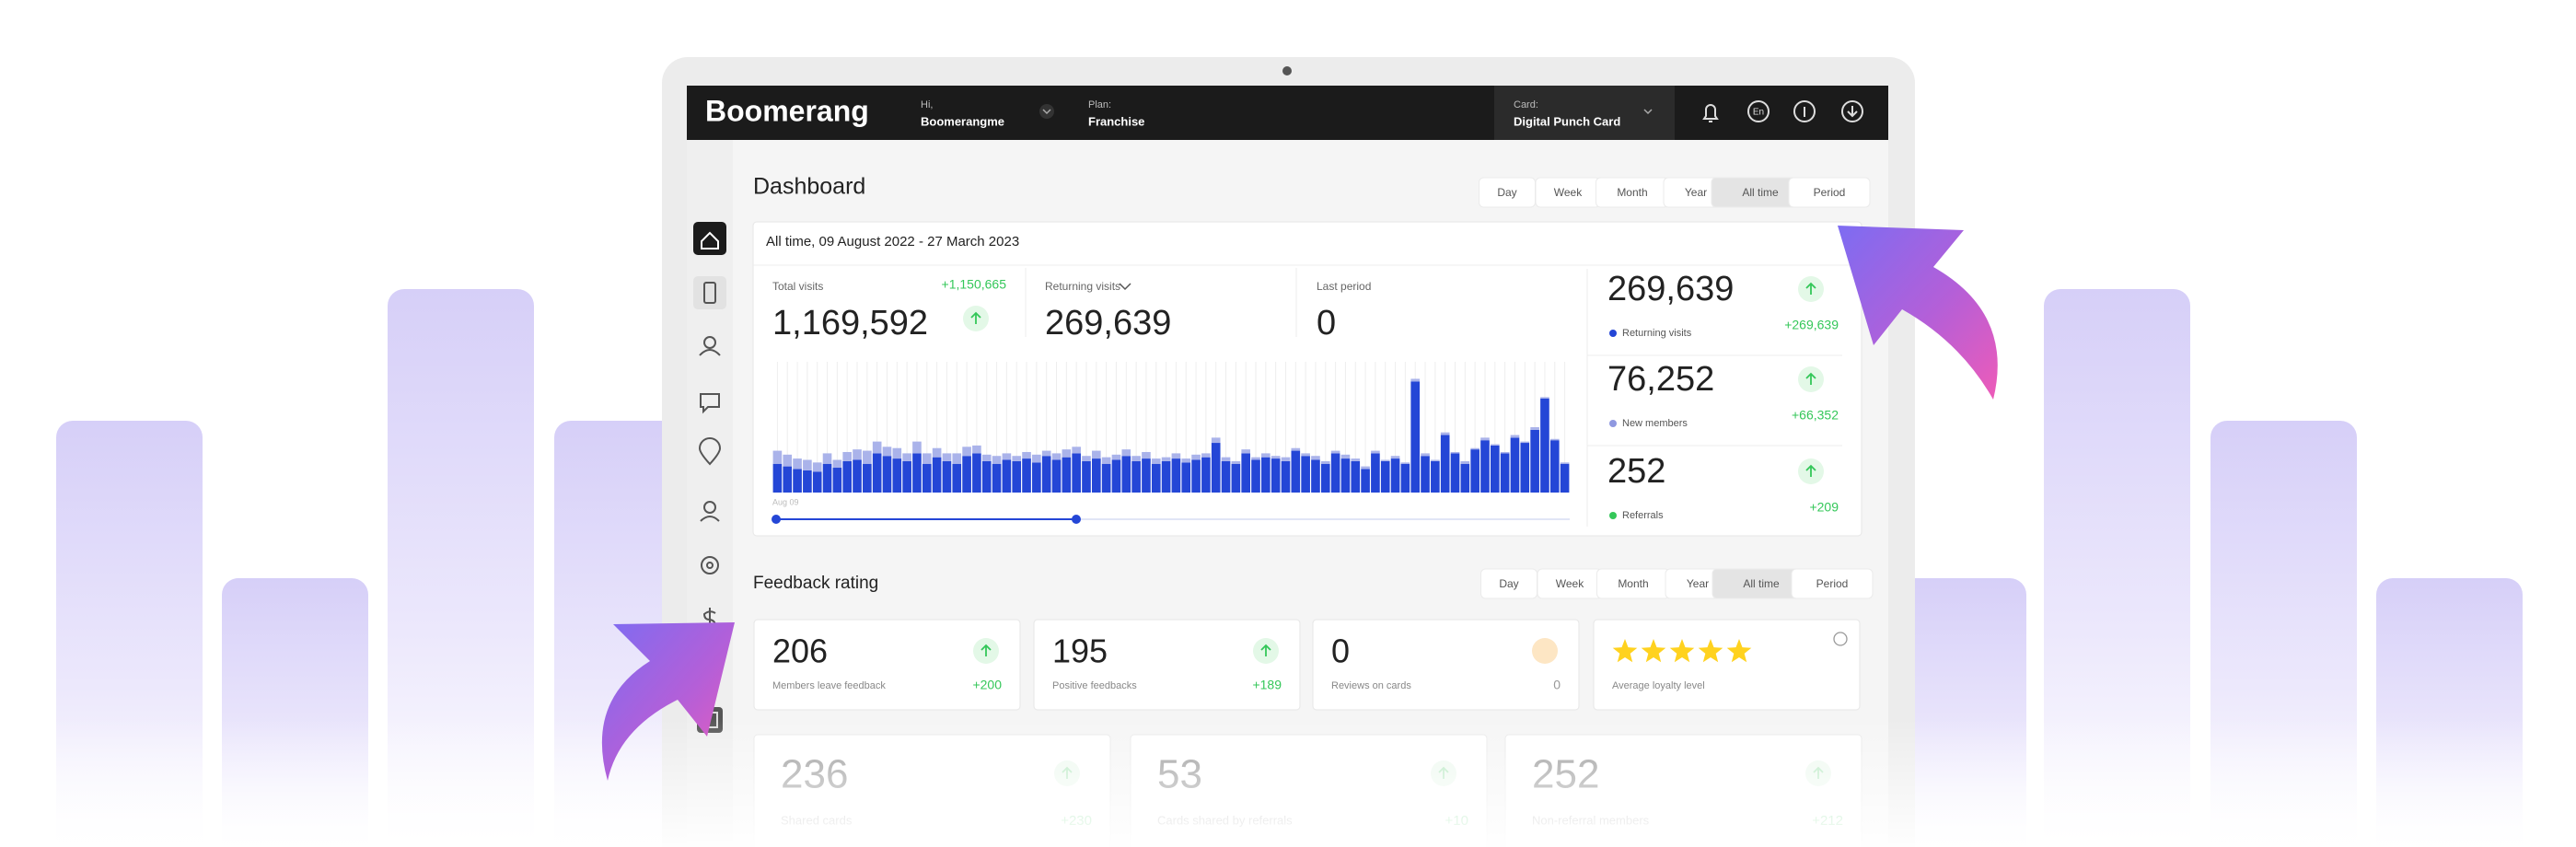 The width and height of the screenshot is (2576, 847). What do you see at coordinates (962, 121) in the screenshot?
I see `user-name: Boomerangme` at bounding box center [962, 121].